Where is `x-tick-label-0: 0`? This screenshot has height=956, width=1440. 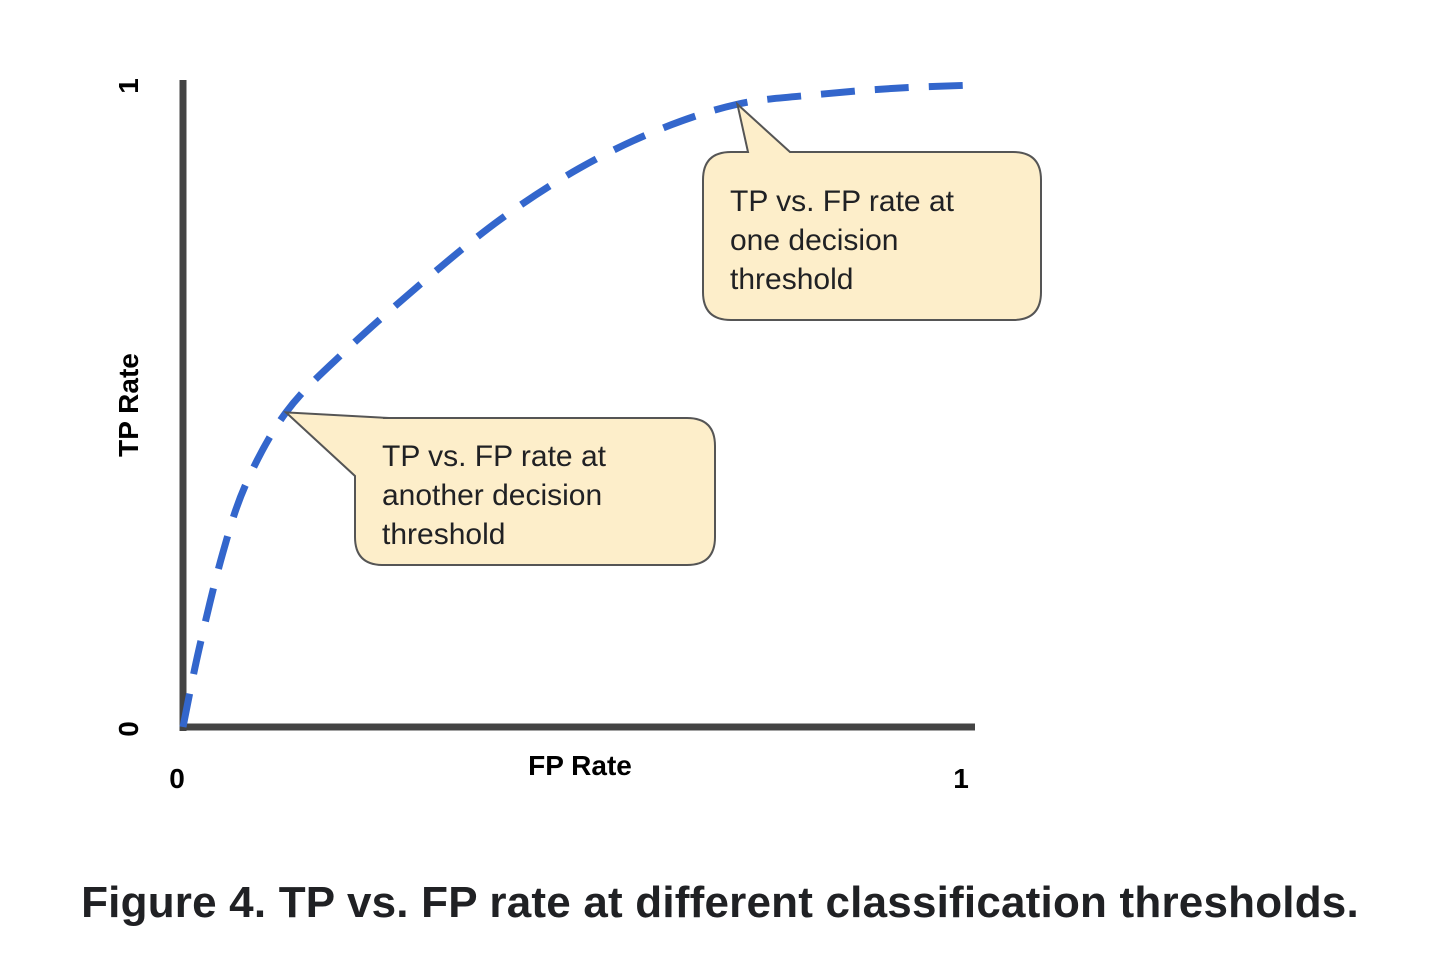 x-tick-label-0: 0 is located at coordinates (177, 778).